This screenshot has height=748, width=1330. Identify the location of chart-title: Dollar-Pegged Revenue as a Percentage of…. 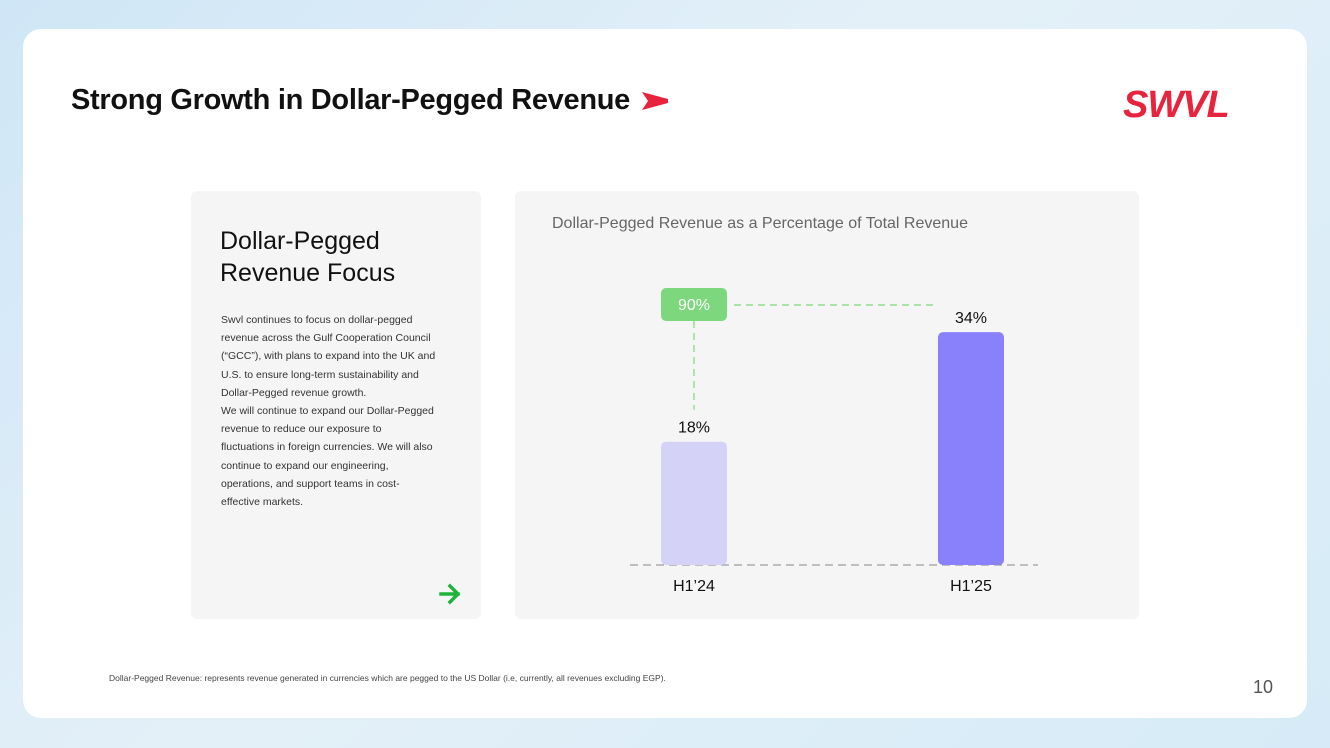
(760, 223).